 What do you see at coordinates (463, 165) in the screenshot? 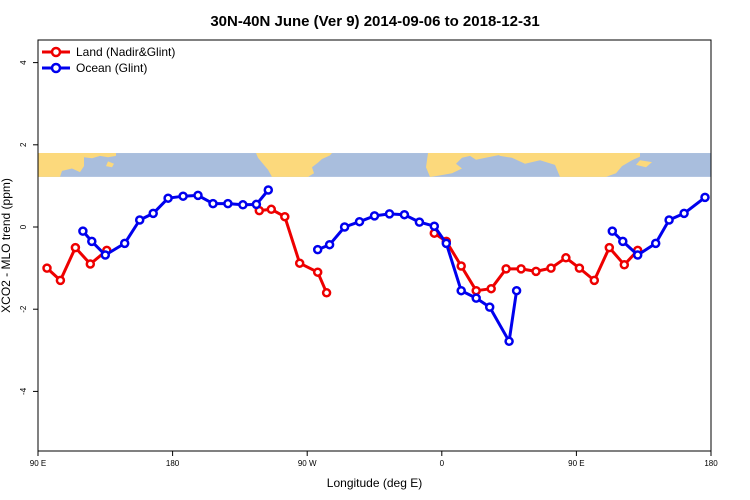
I see `map-land-africa-europe` at bounding box center [463, 165].